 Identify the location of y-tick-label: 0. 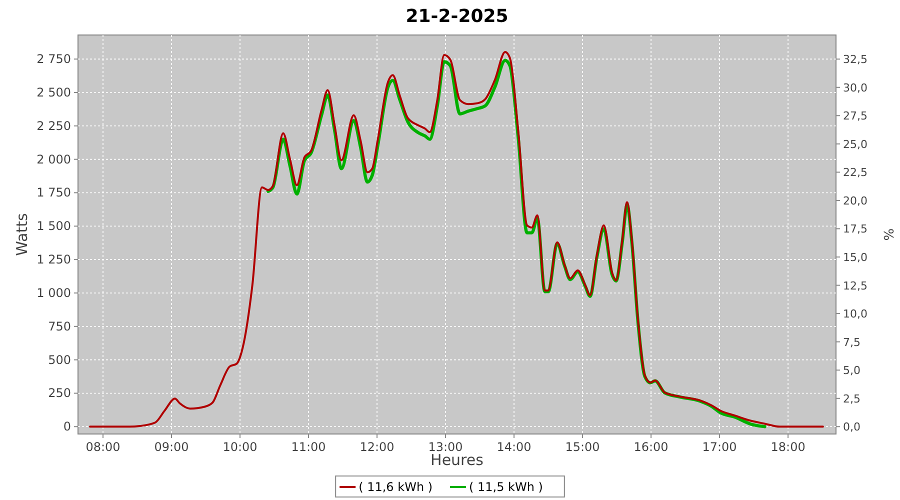
(67, 427).